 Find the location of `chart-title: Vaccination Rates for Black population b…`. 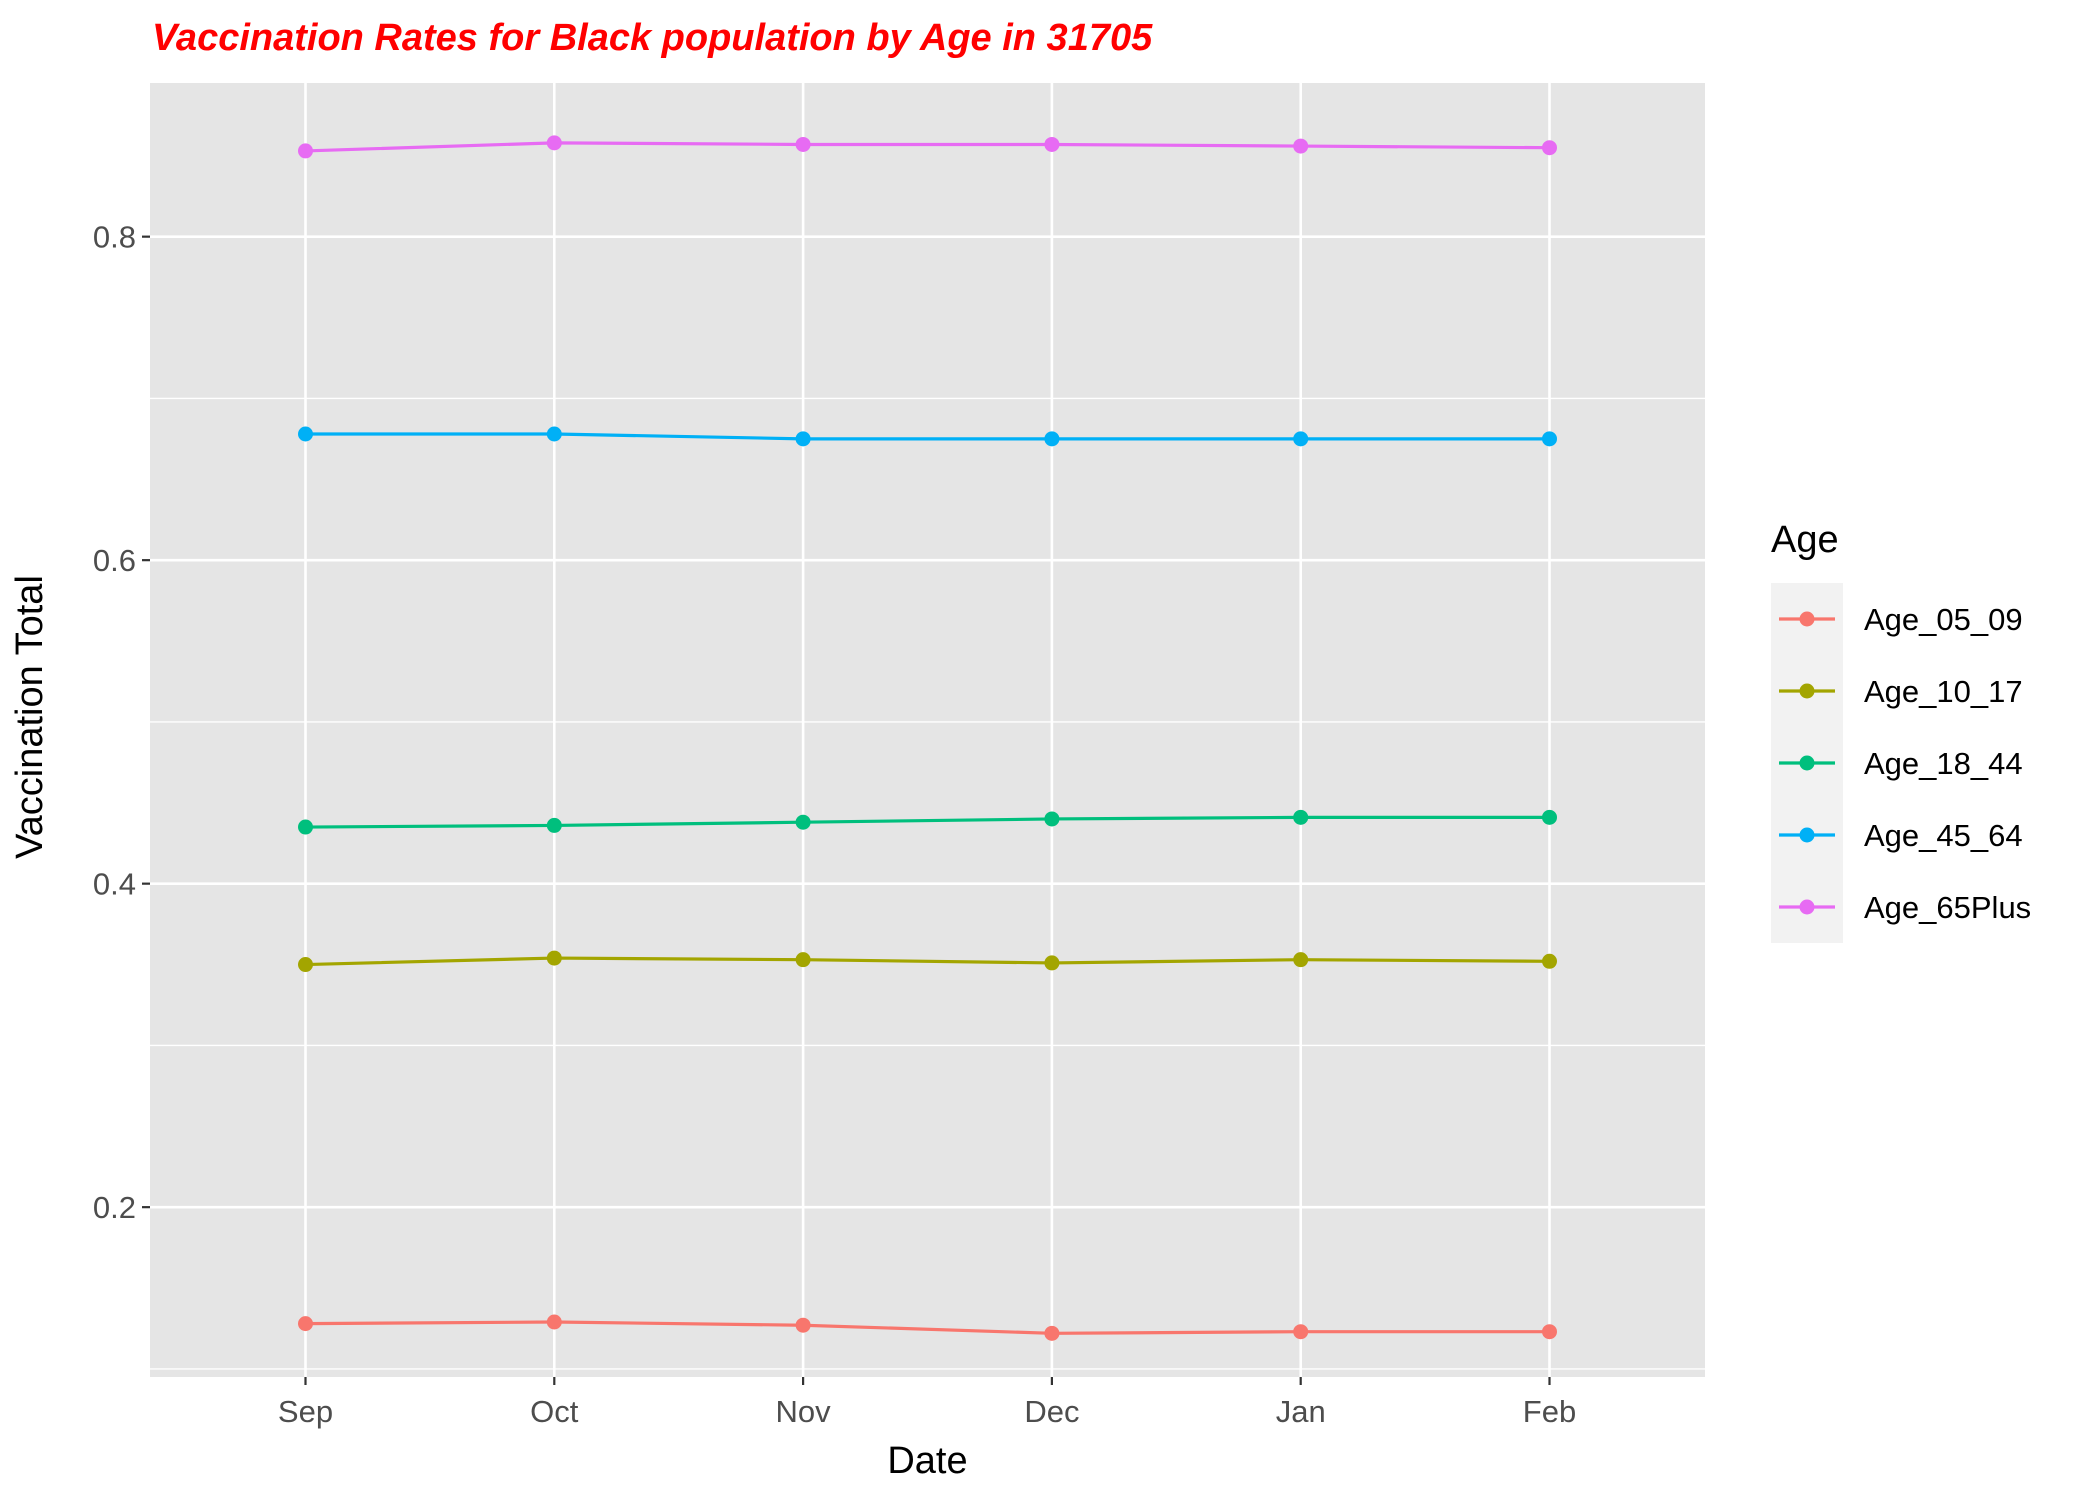

chart-title: Vaccination Rates for Black population b… is located at coordinates (652, 38).